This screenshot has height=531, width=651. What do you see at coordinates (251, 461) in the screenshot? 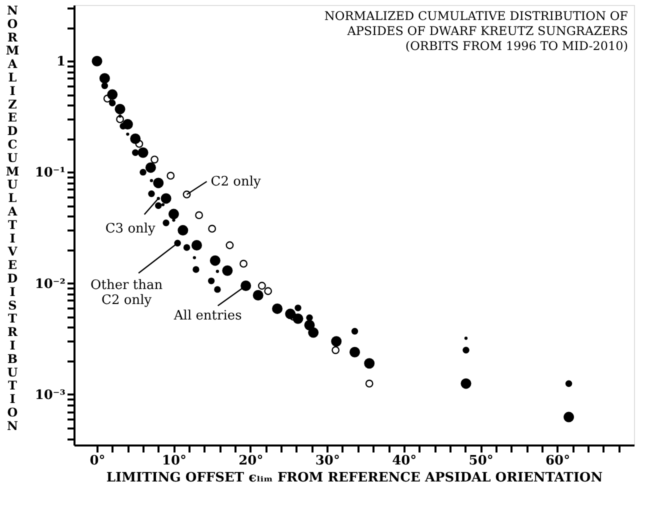
I see `x-tick-label: 20°` at bounding box center [251, 461].